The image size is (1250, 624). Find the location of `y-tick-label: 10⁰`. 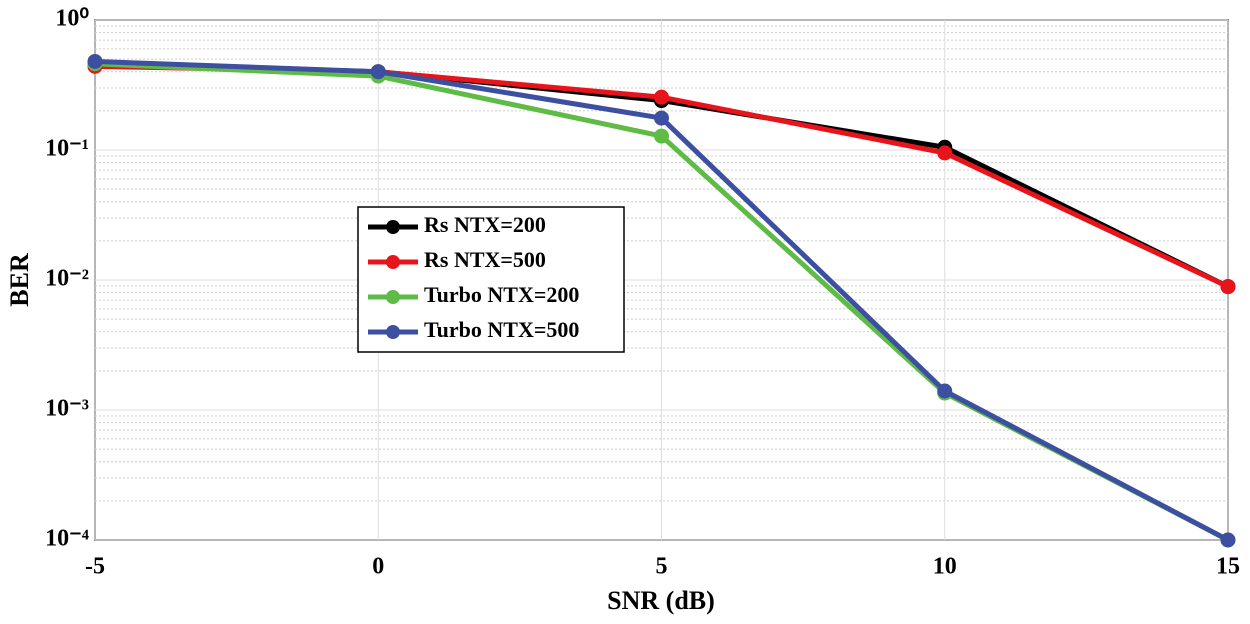

y-tick-label: 10⁰ is located at coordinates (72, 19).